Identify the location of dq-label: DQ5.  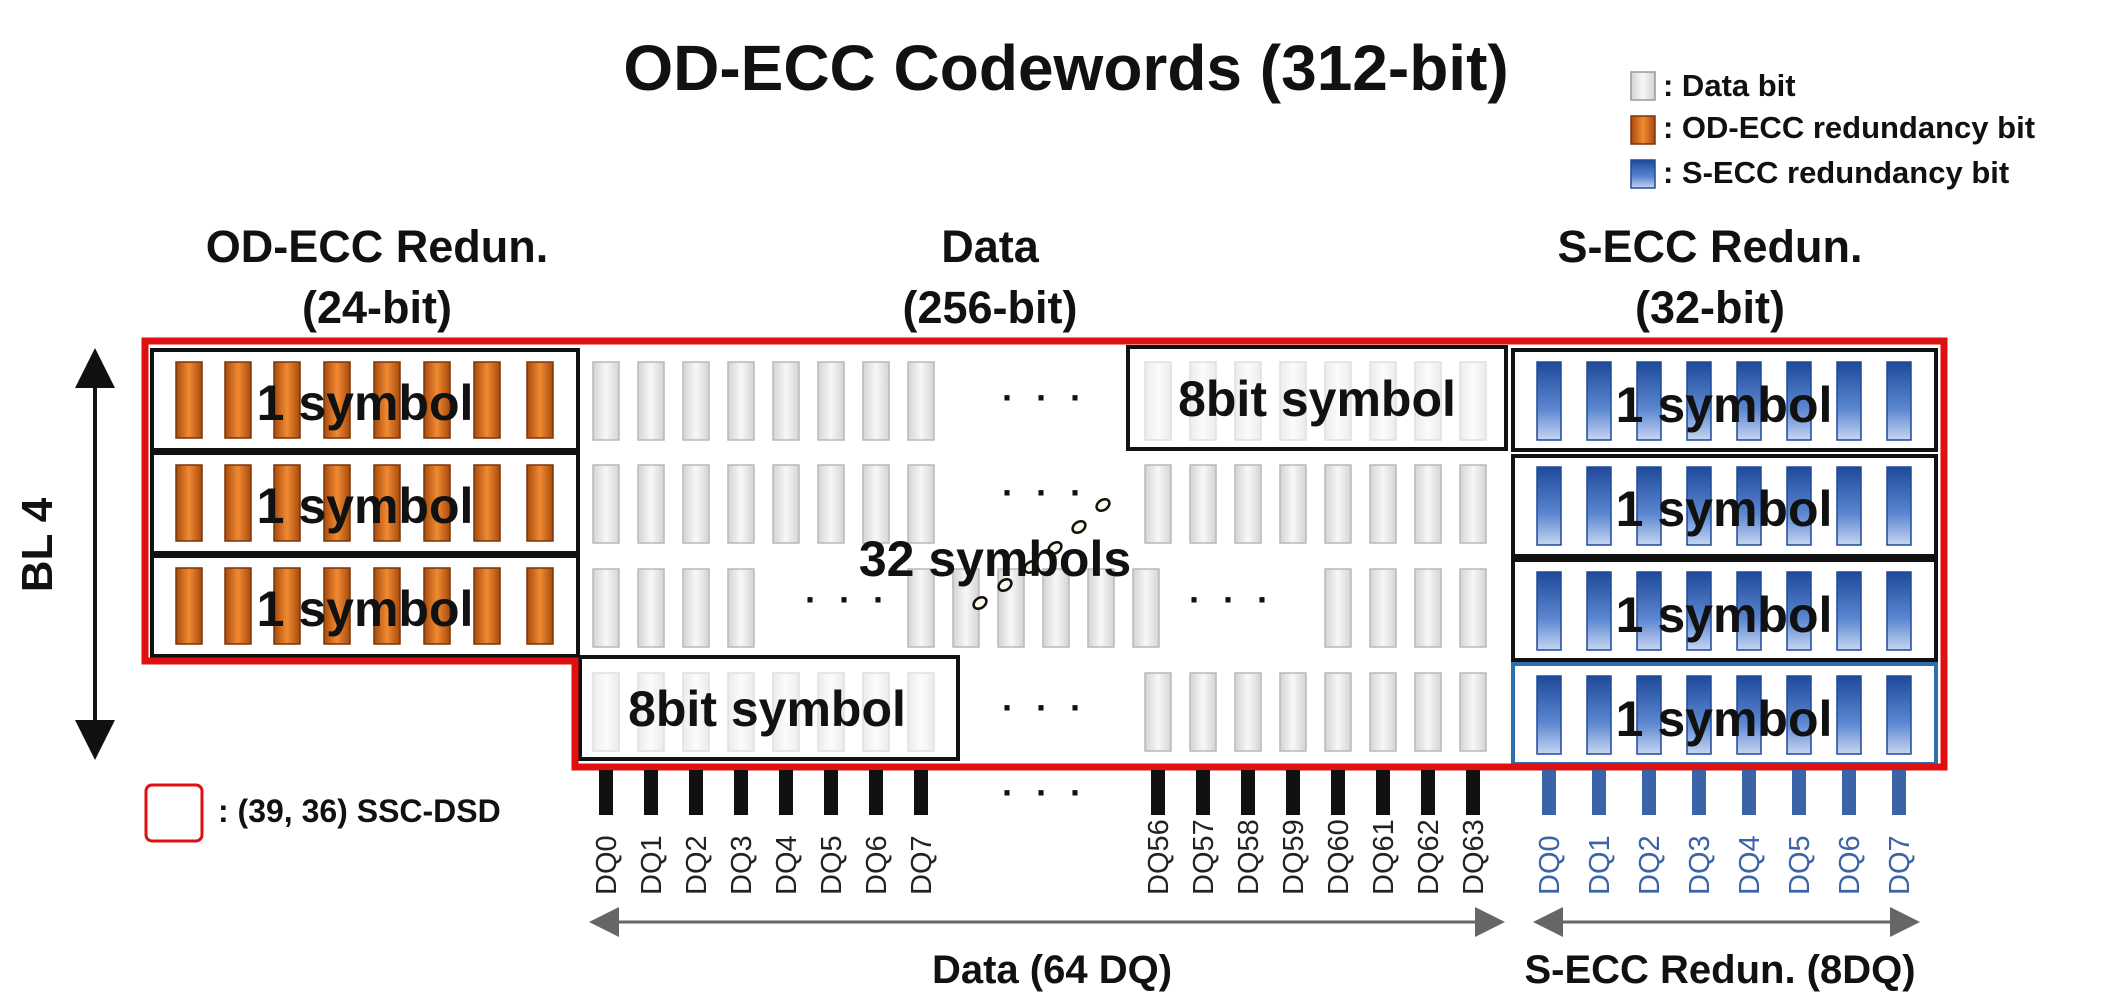
(832, 865).